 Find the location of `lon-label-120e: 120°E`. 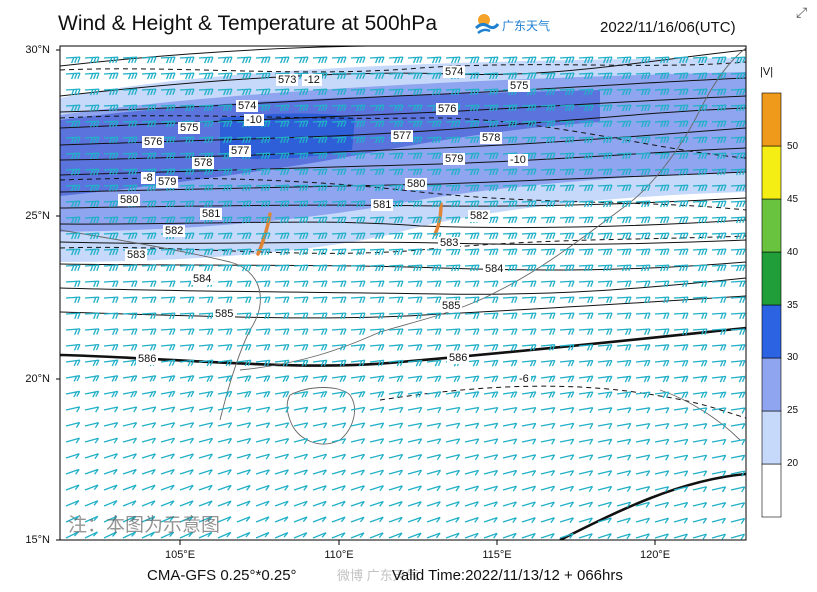

lon-label-120e: 120°E is located at coordinates (655, 555).